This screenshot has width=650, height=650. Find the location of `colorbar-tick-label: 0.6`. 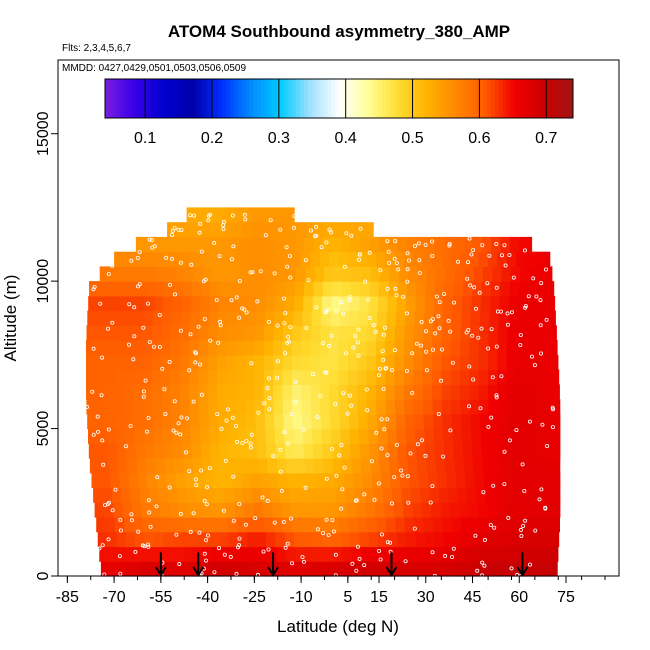

colorbar-tick-label: 0.6 is located at coordinates (479, 138).